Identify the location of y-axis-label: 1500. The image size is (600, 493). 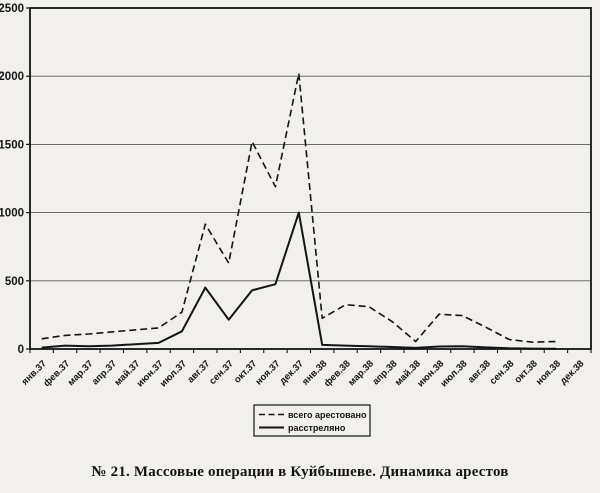
(12, 145).